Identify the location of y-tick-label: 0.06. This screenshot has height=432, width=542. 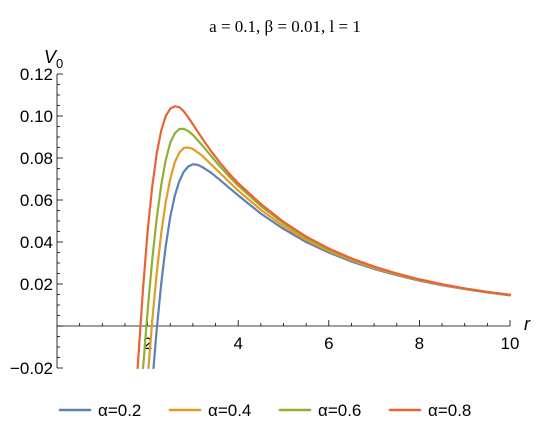
(36, 200).